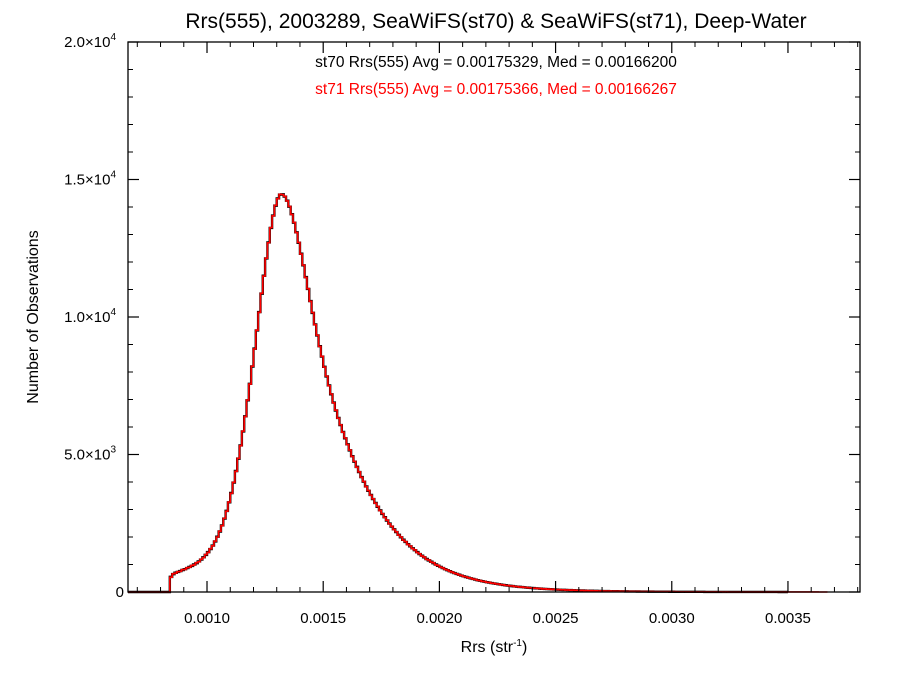 The image size is (900, 675). Describe the element at coordinates (90, 316) in the screenshot. I see `y-tick-label: 1.0×10⁴` at that location.